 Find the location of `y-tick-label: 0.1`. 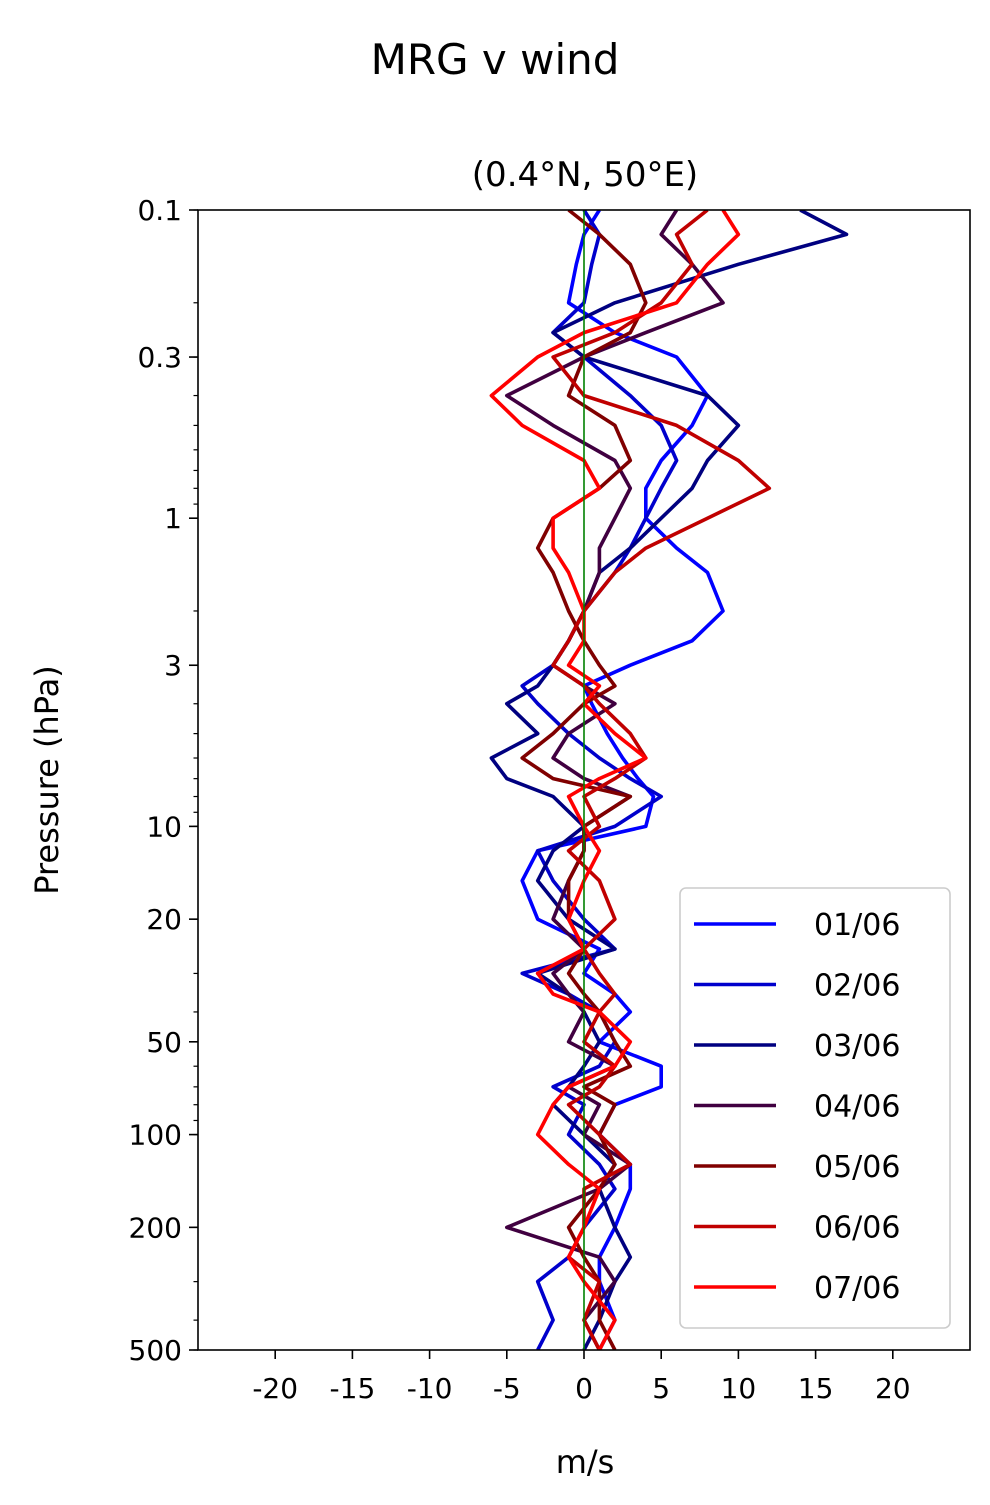

y-tick-label: 0.1 is located at coordinates (159, 210).